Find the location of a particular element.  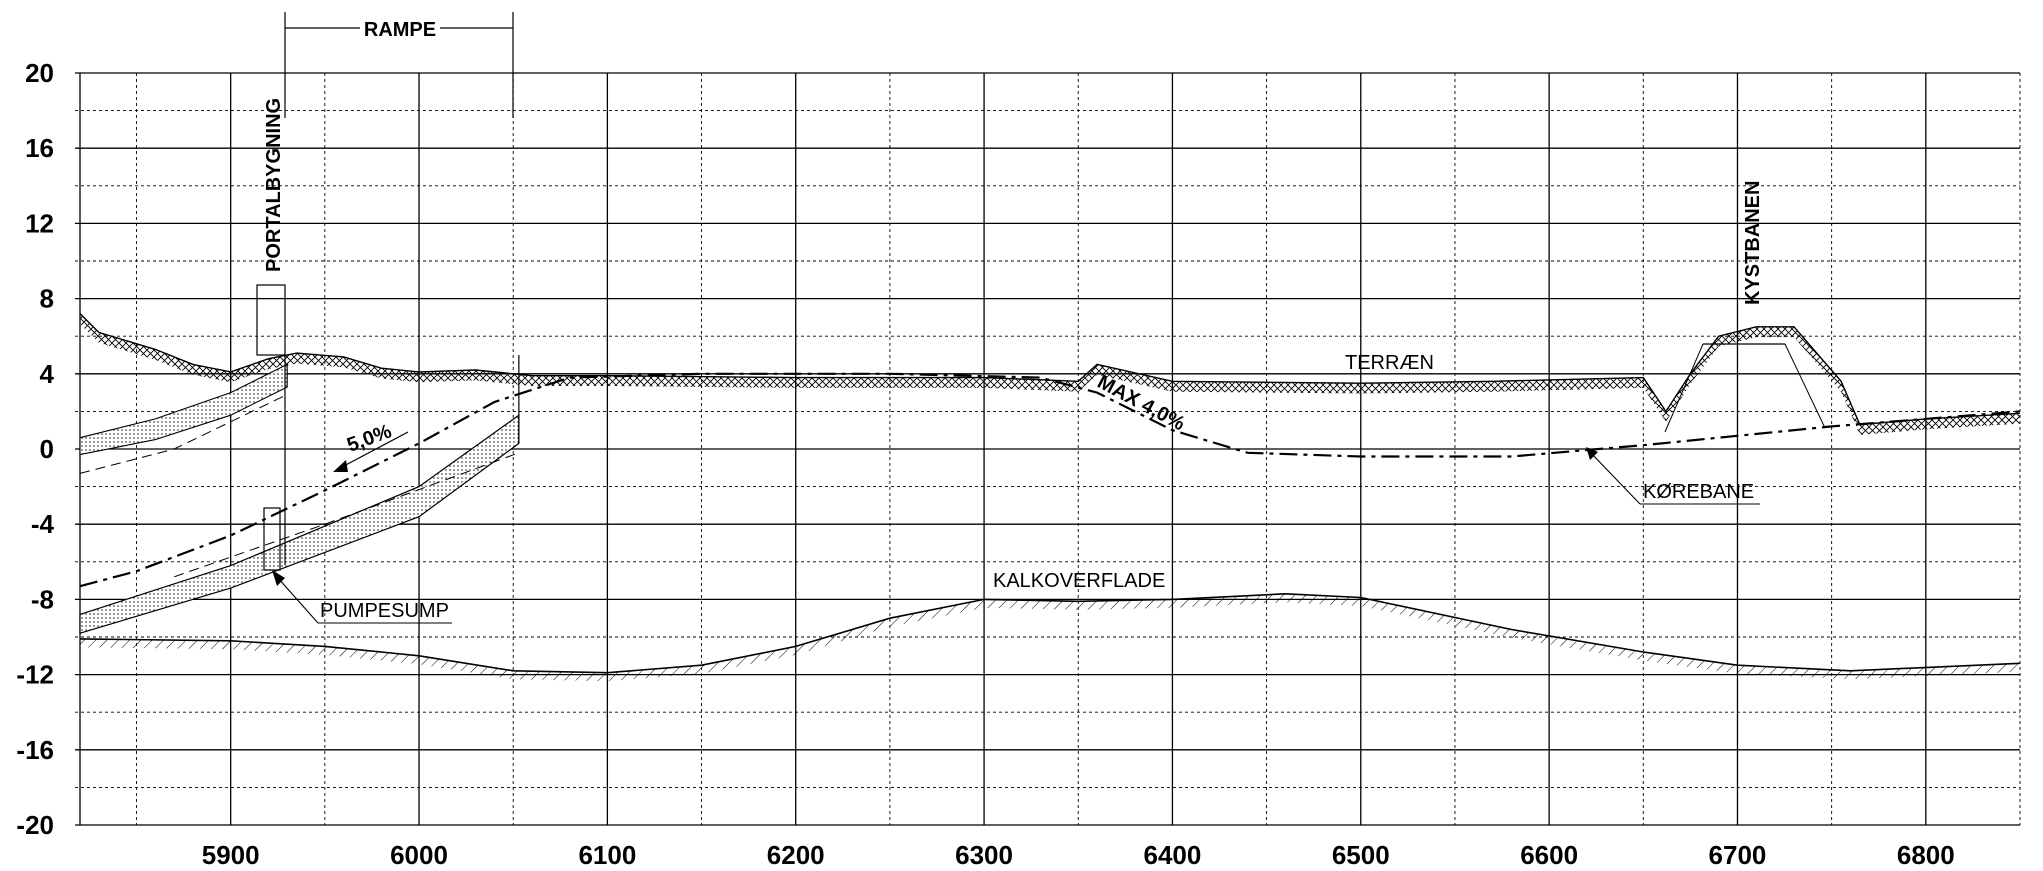

x-tick-label: 6300 is located at coordinates (984, 855).